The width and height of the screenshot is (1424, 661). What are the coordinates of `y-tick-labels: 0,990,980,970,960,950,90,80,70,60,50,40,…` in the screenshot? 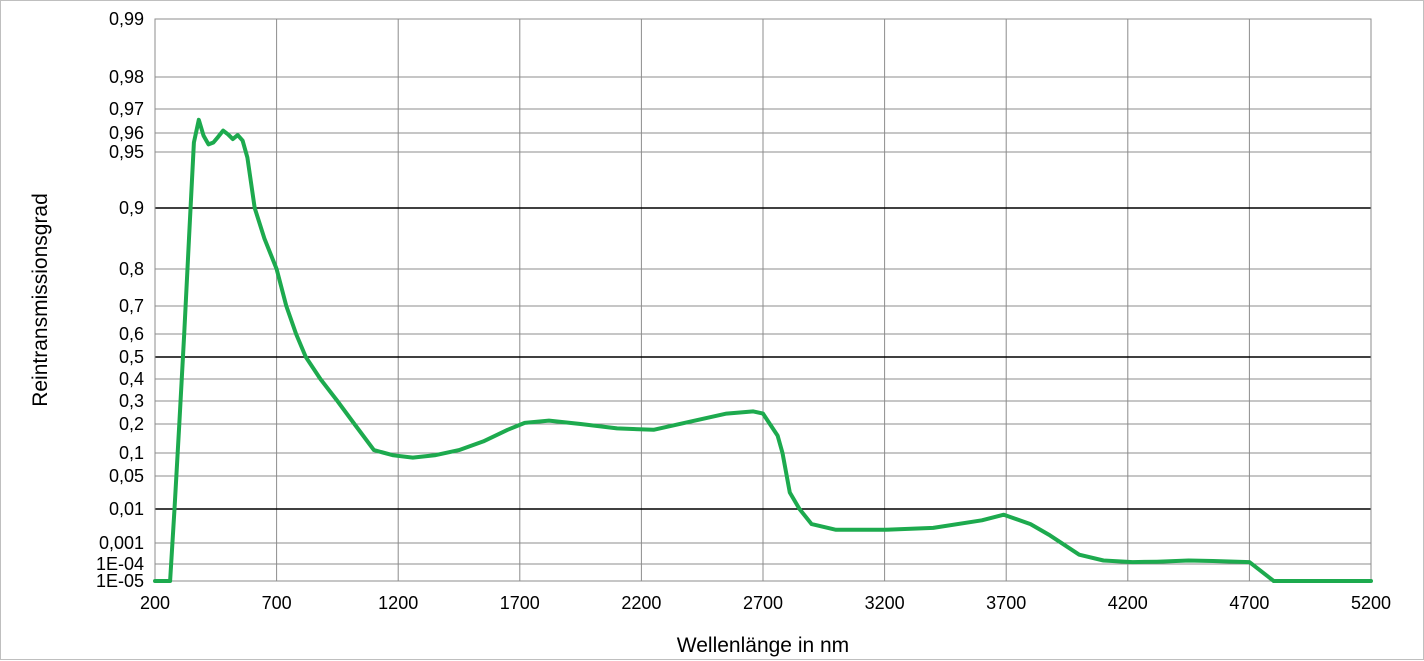 It's located at (120, 300).